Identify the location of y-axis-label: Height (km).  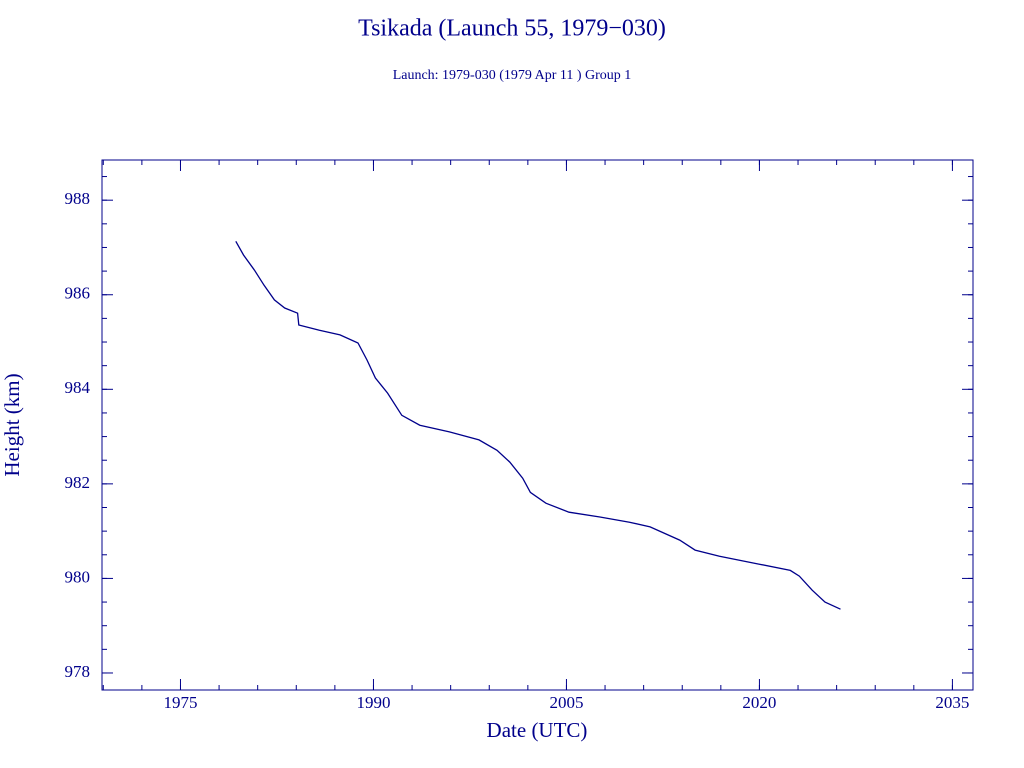
(12, 424).